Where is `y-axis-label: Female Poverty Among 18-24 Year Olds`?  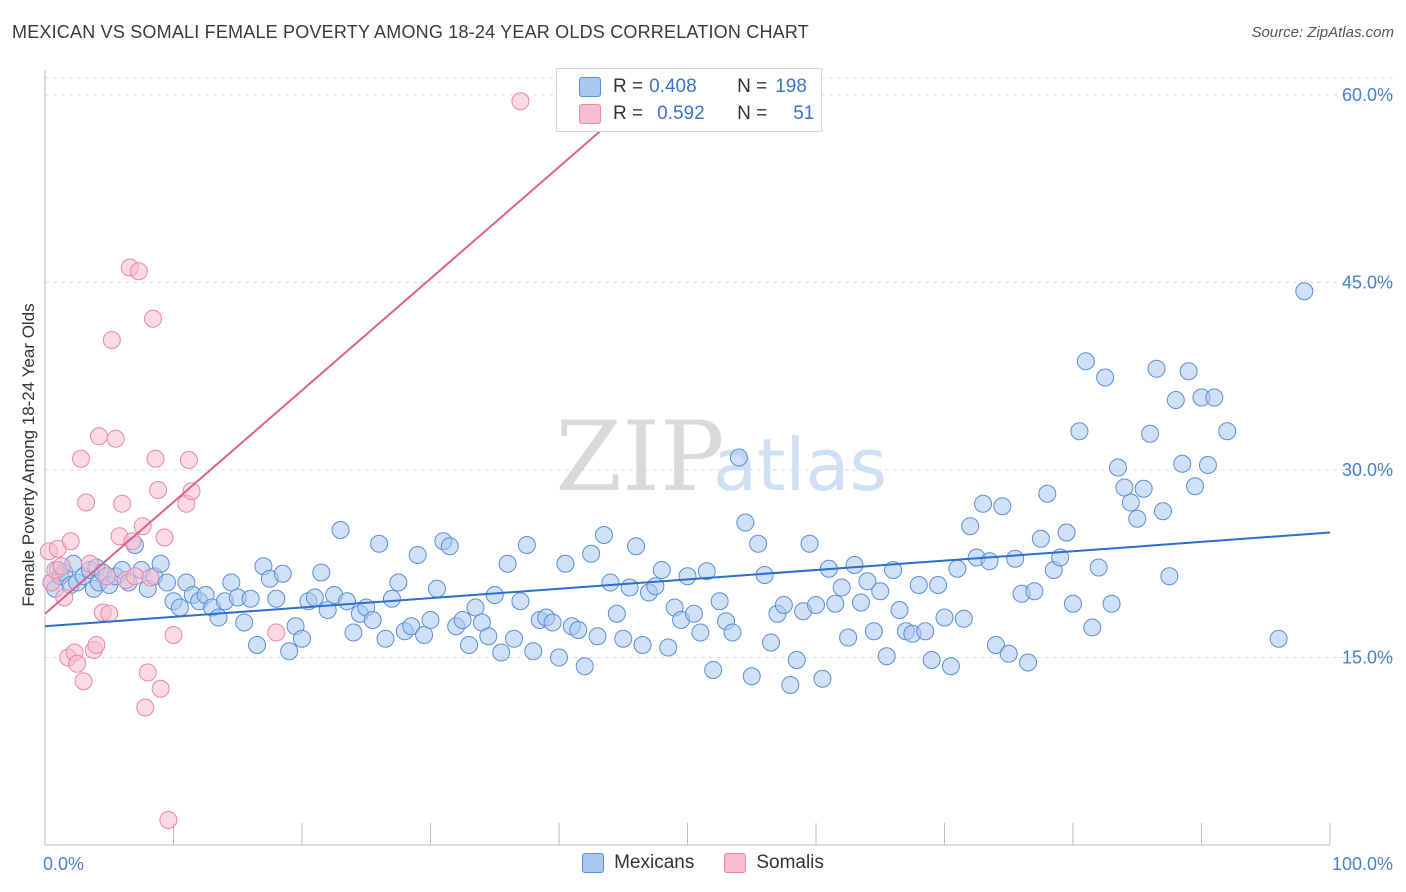
y-axis-label: Female Poverty Among 18-24 Year Olds is located at coordinates (28, 454).